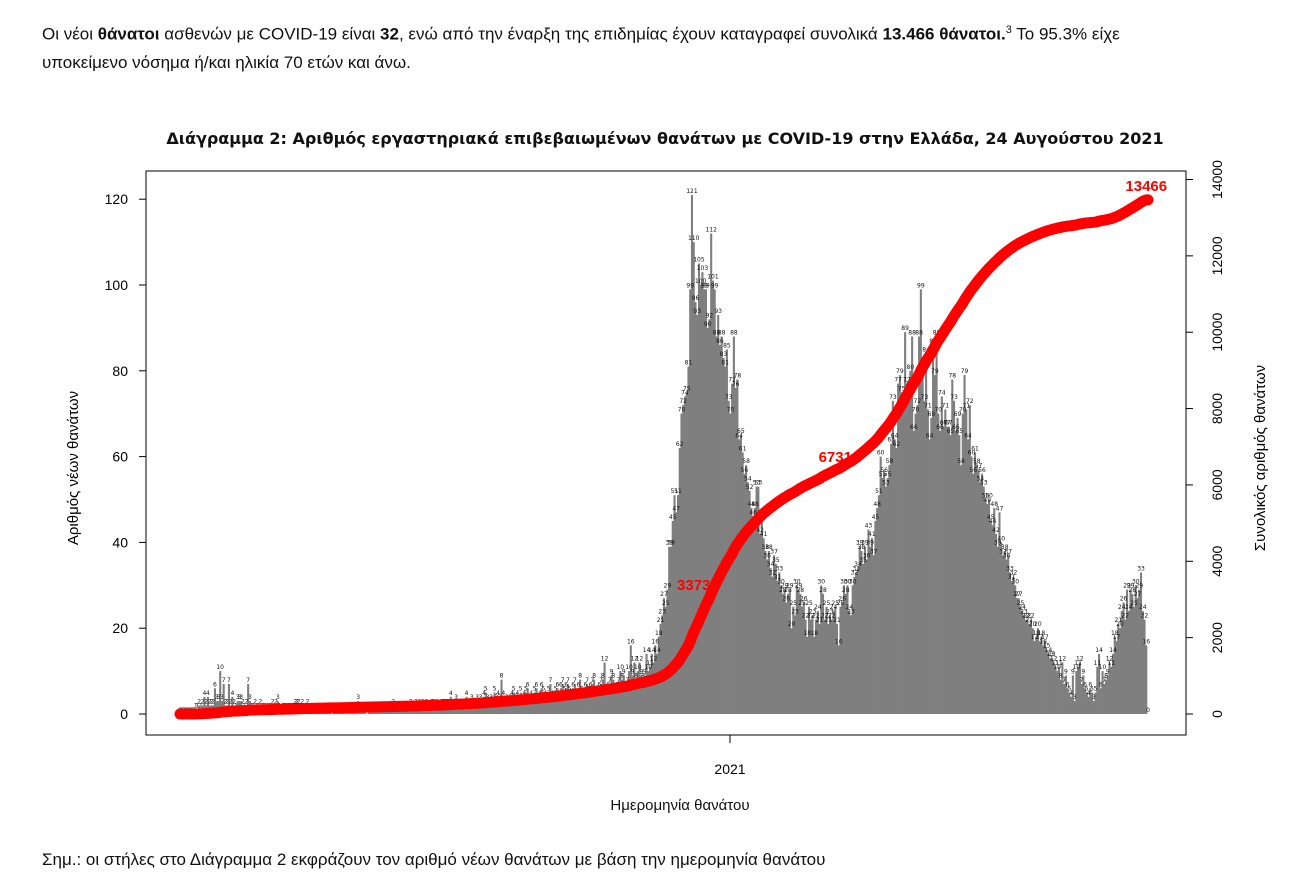 The height and width of the screenshot is (896, 1304). Describe the element at coordinates (870, 543) in the screenshot. I see `bar-data-label: 39` at that location.